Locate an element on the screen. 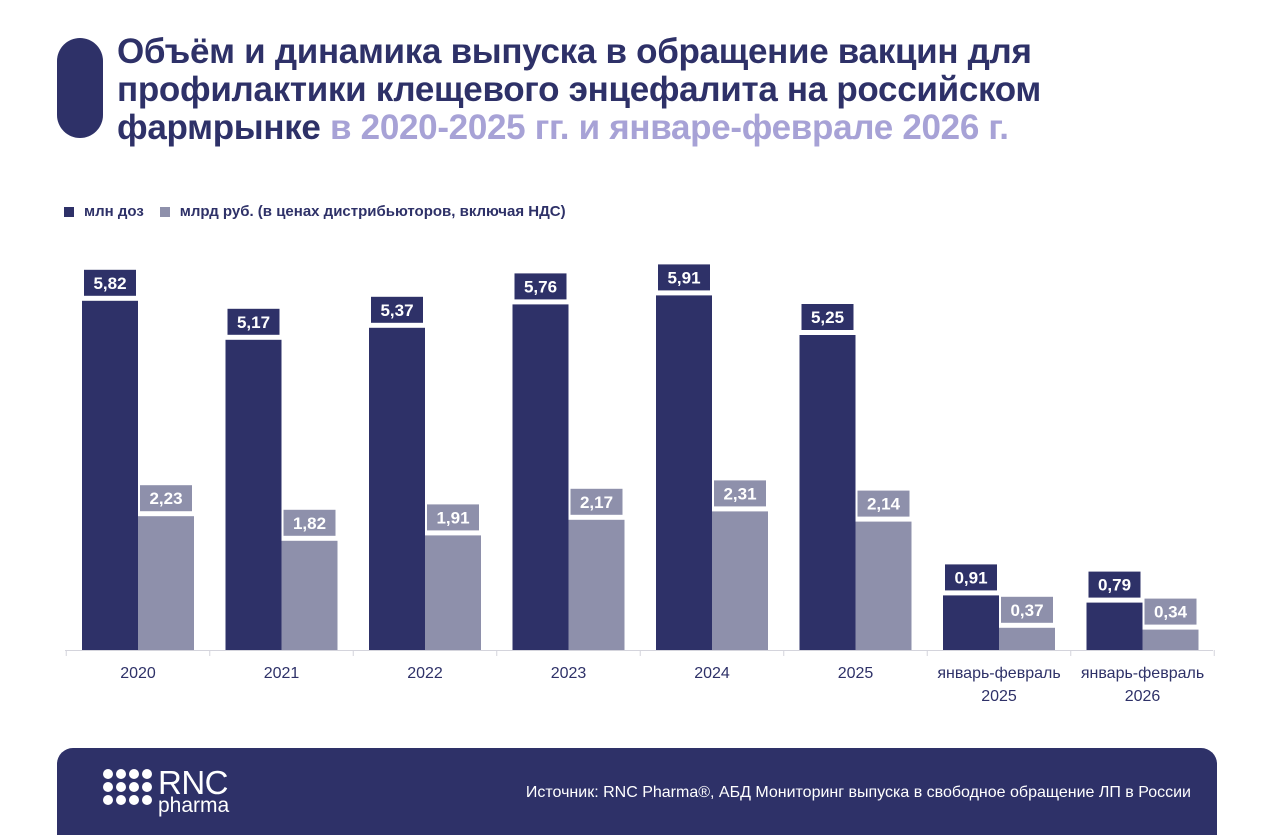 Image resolution: width=1280 pixels, height=835 pixels. logo-wordmark: RNC pharma is located at coordinates (193, 791).